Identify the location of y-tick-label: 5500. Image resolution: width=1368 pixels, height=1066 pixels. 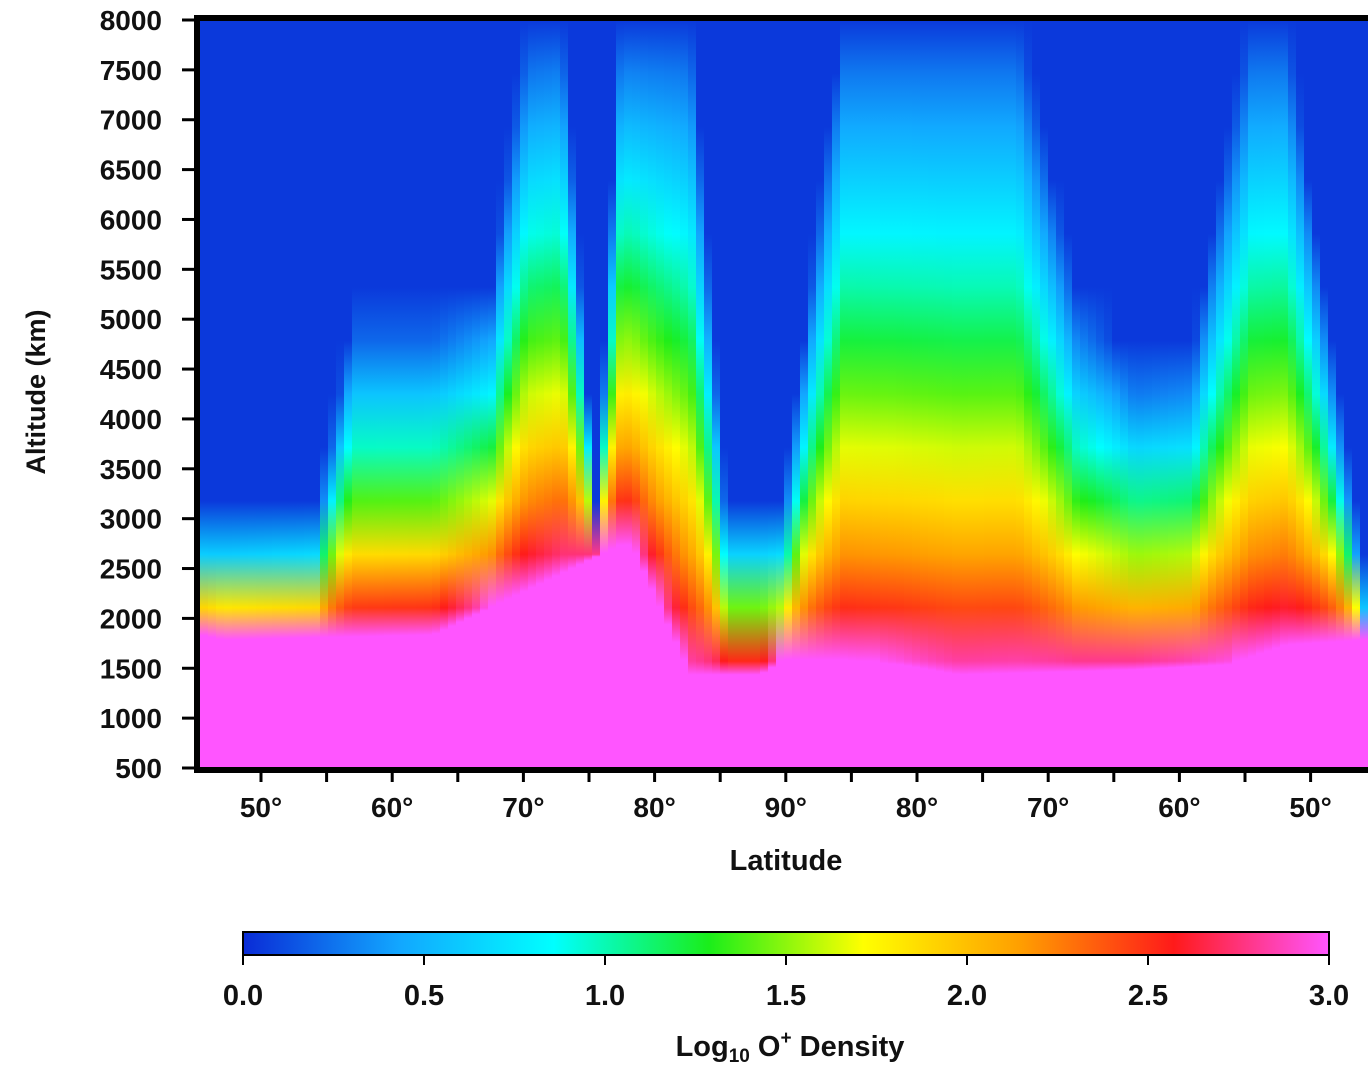
(131, 269).